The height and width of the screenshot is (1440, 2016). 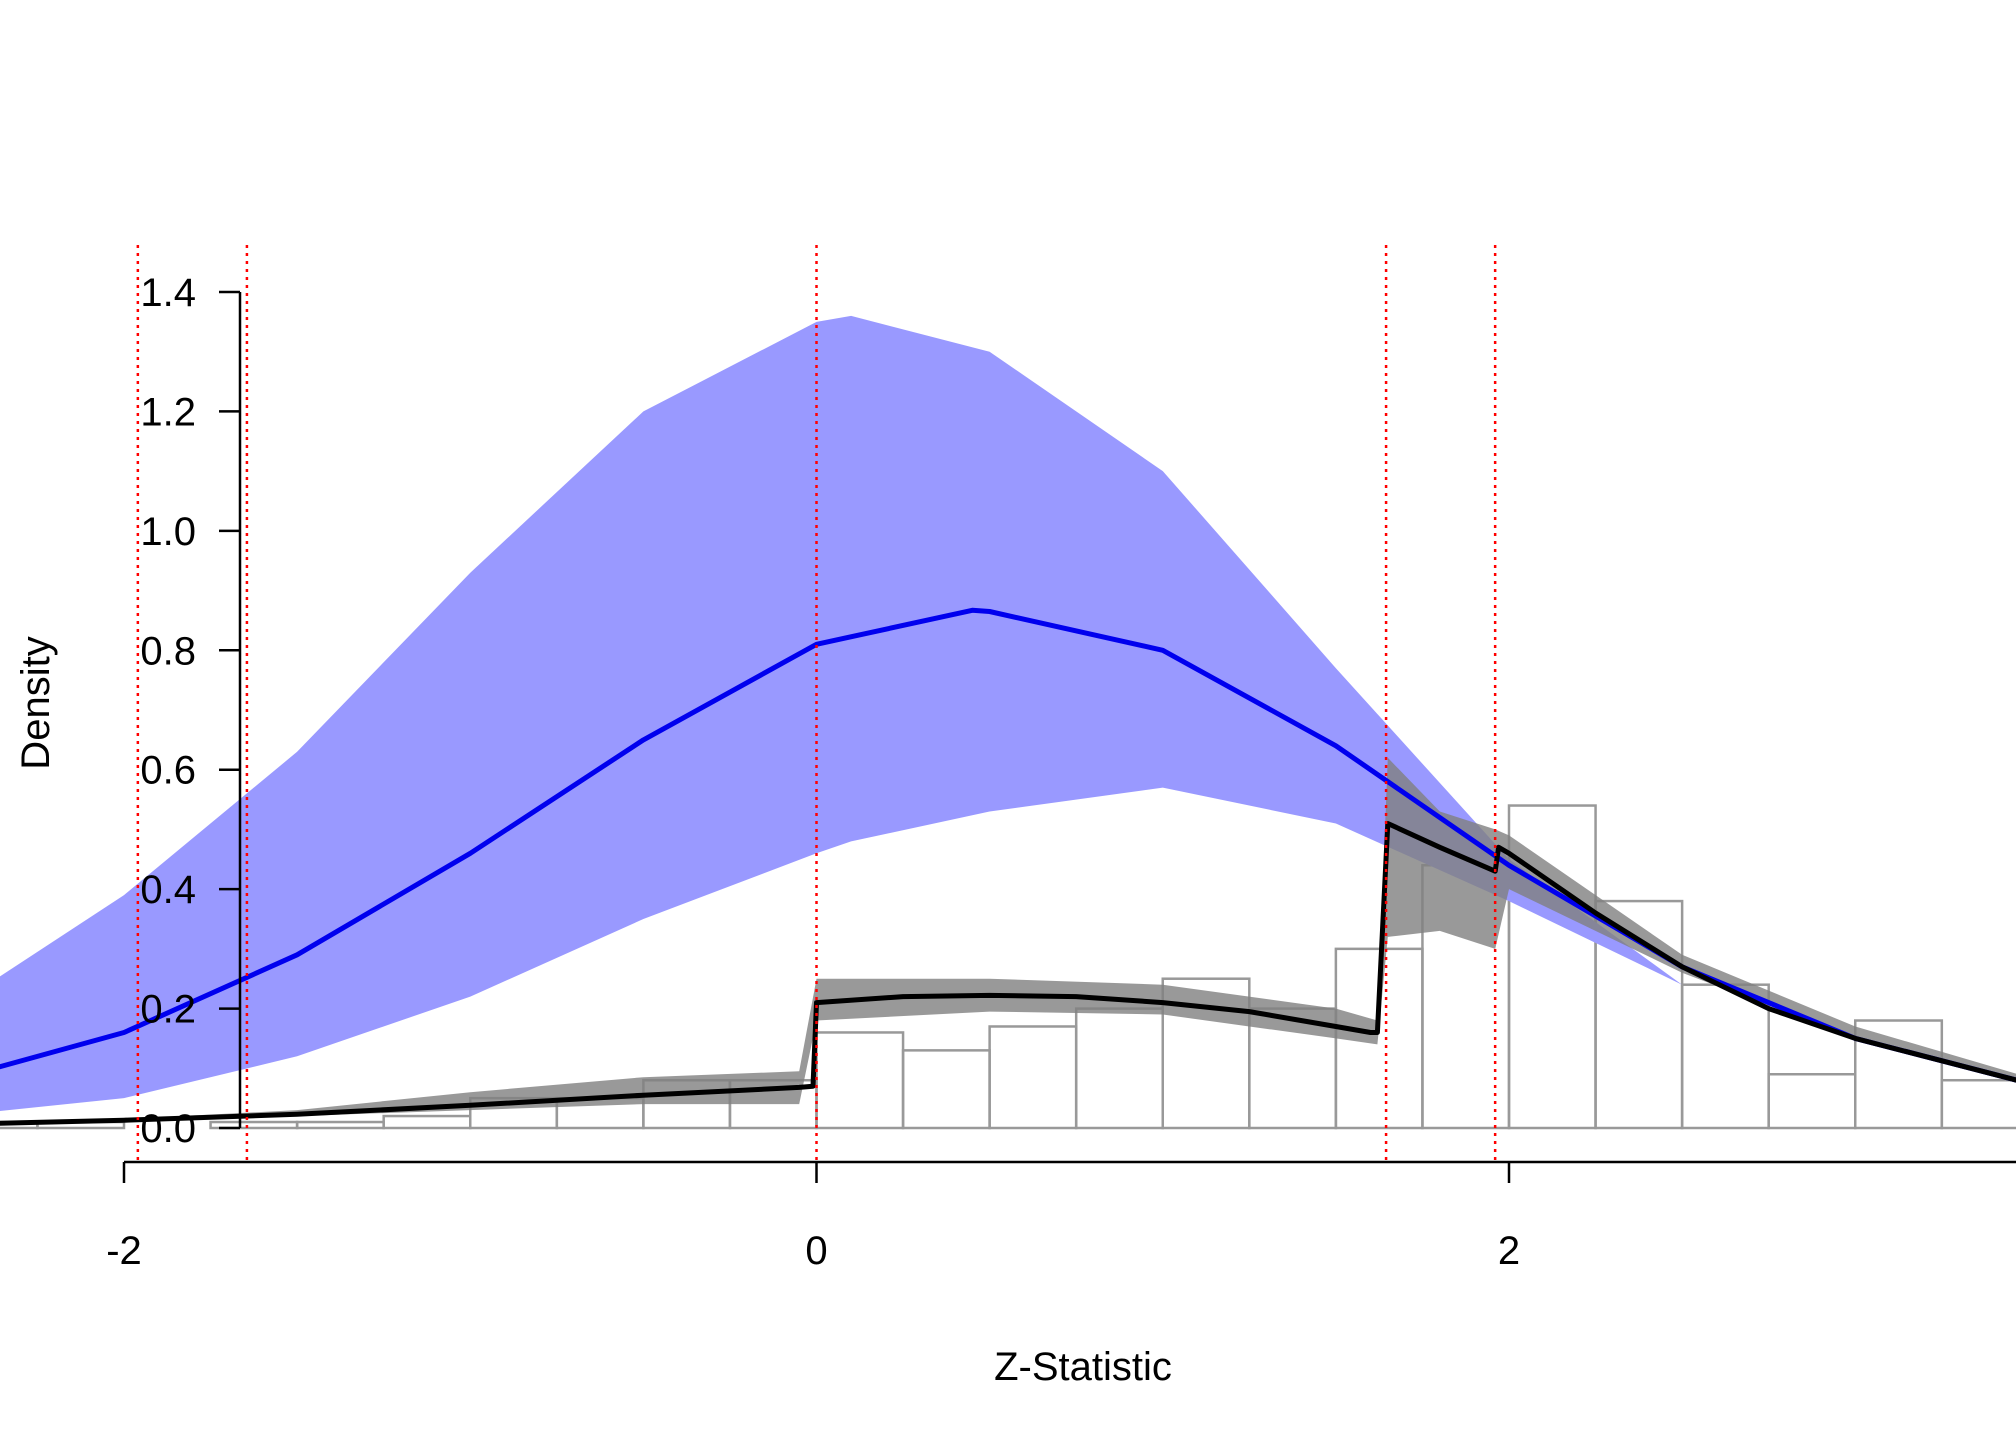 I want to click on y-tick-label: 0.4, so click(x=168, y=890).